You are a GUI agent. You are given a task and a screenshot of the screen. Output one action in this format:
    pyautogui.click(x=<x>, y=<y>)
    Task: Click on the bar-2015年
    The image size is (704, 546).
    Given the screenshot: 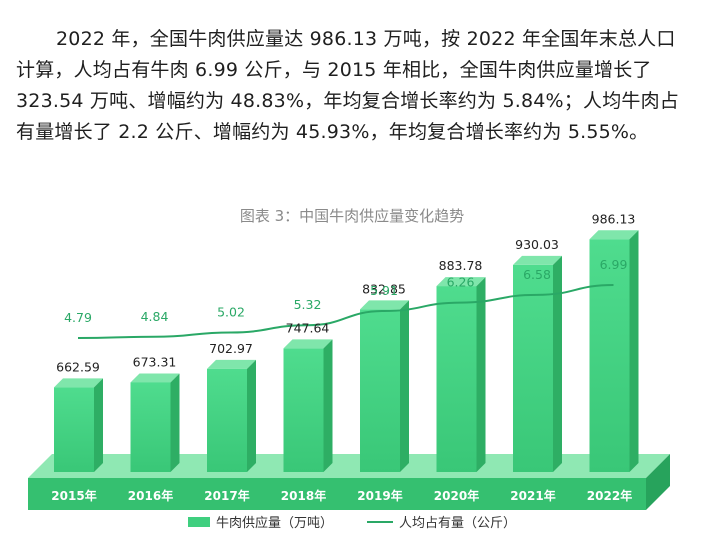 What is the action you would take?
    pyautogui.click(x=78, y=425)
    